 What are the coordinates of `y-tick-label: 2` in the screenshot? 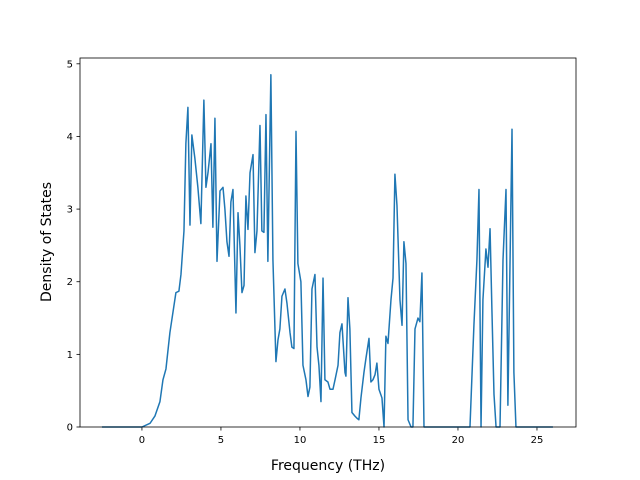 It's located at (70, 282).